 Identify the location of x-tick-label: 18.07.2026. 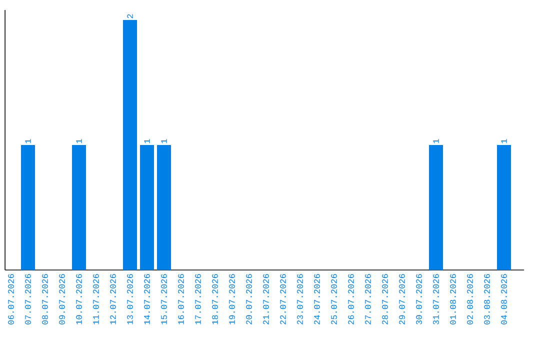
(215, 299).